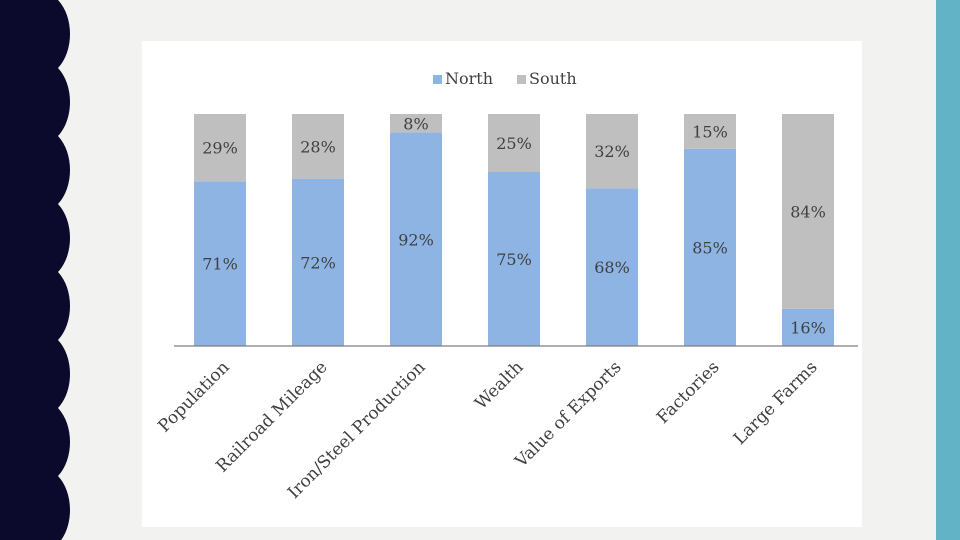 The height and width of the screenshot is (540, 960). I want to click on data-label-south: 32%, so click(612, 151).